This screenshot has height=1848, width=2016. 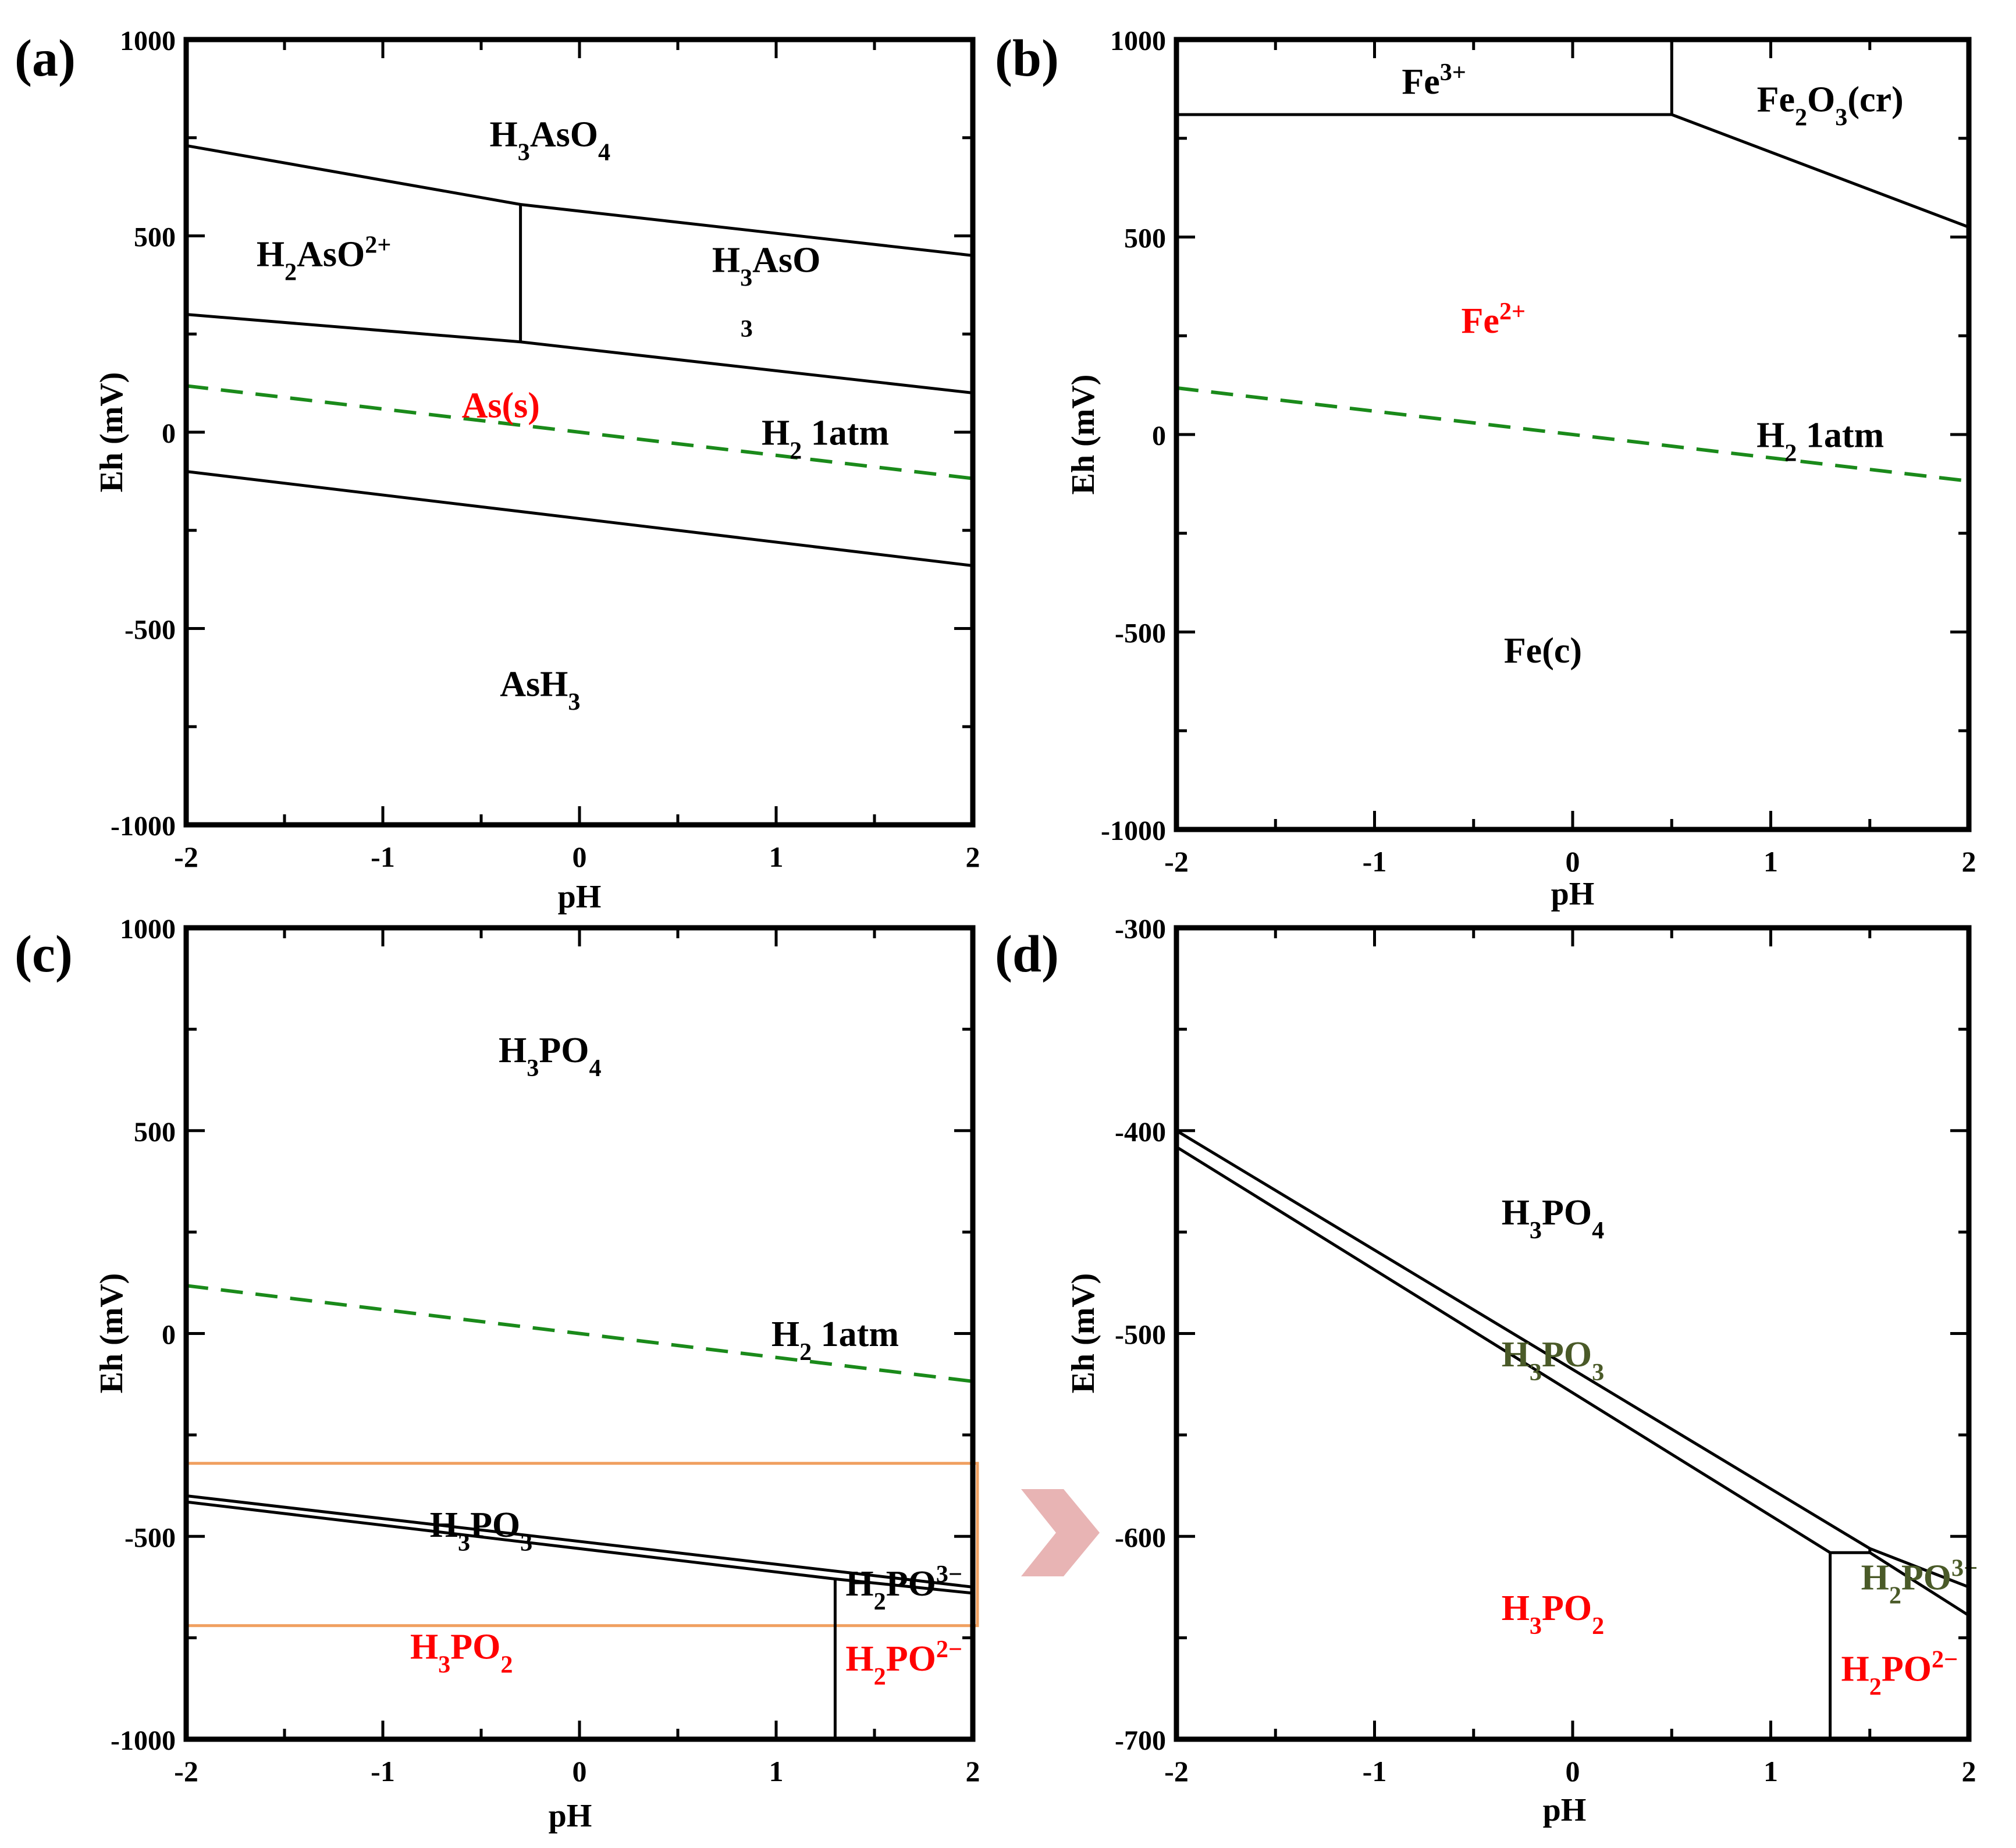 I want to click on zoom-arrow-icon, so click(x=1060, y=1532).